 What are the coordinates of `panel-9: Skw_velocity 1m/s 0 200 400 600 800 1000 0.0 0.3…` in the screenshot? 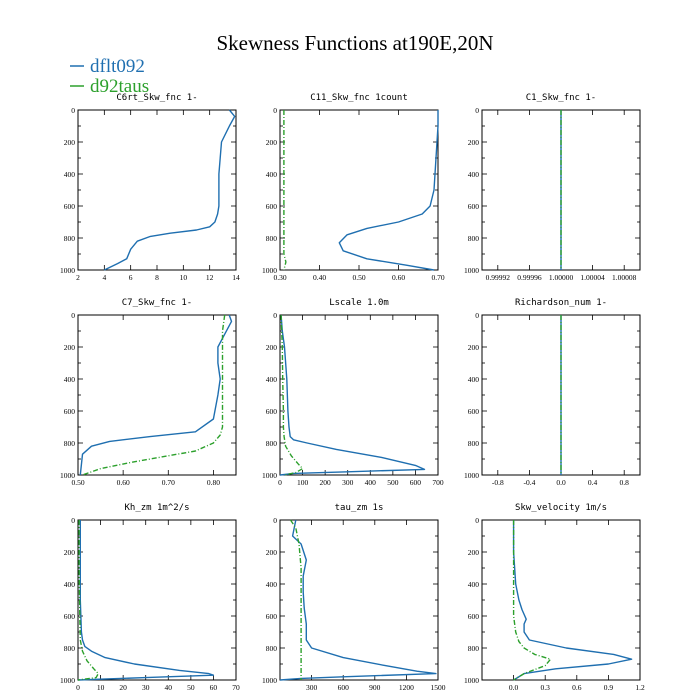 It's located at (554, 597).